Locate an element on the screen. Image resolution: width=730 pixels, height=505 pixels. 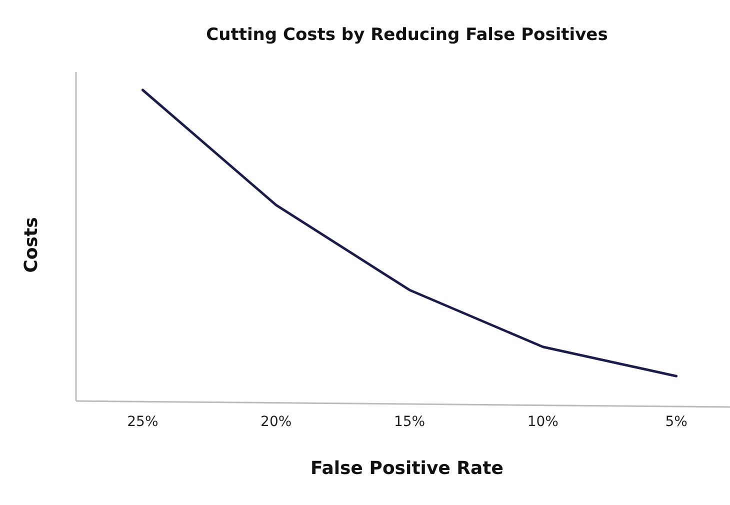
x-tick-label: 5% is located at coordinates (676, 422).